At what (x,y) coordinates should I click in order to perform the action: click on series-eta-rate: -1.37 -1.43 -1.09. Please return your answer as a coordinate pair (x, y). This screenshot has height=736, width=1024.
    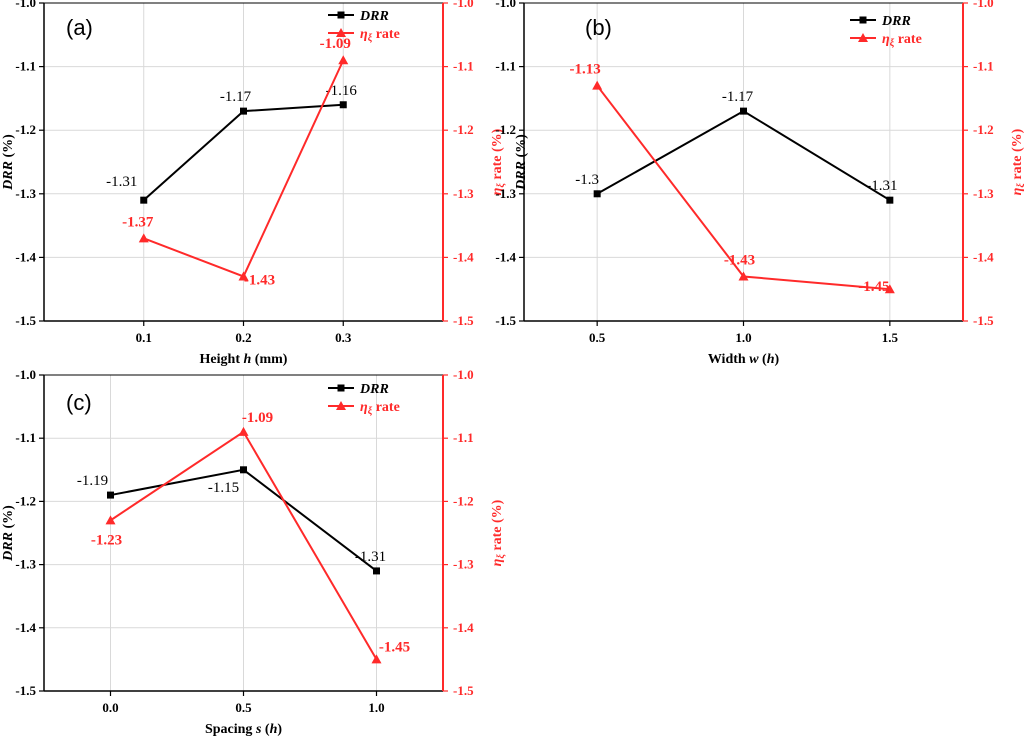
    Looking at the image, I should click on (236, 162).